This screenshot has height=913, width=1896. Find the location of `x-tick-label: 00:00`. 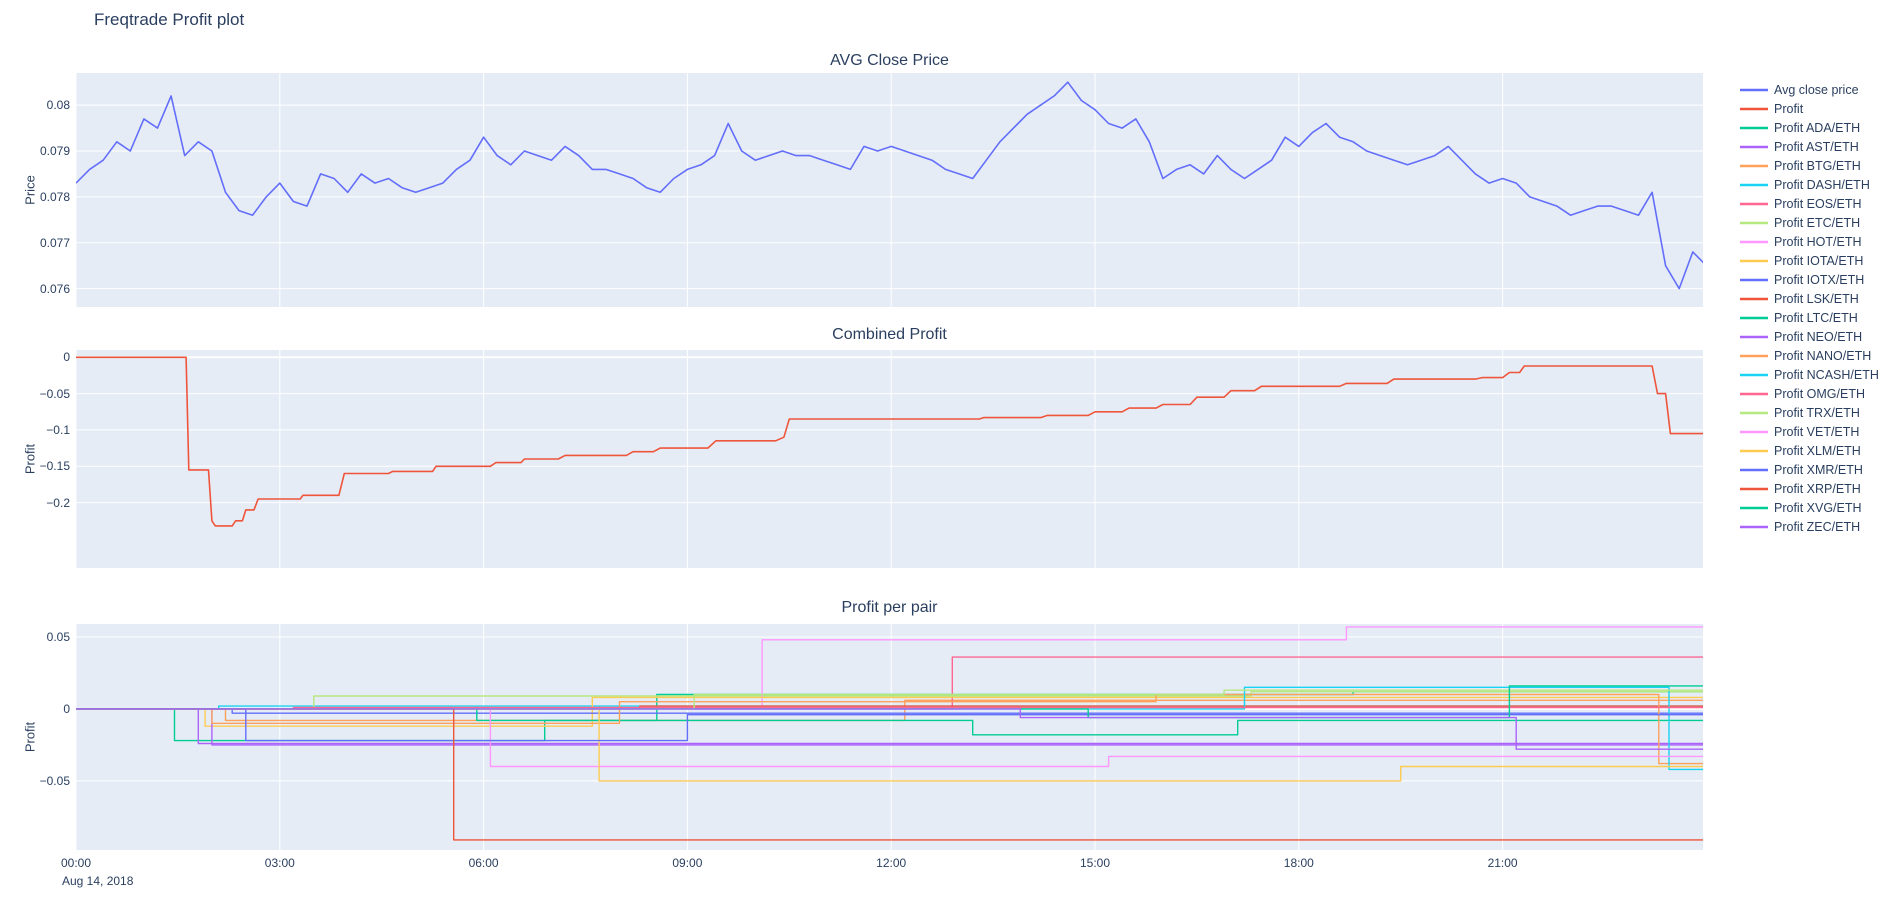

x-tick-label: 00:00 is located at coordinates (76, 863).